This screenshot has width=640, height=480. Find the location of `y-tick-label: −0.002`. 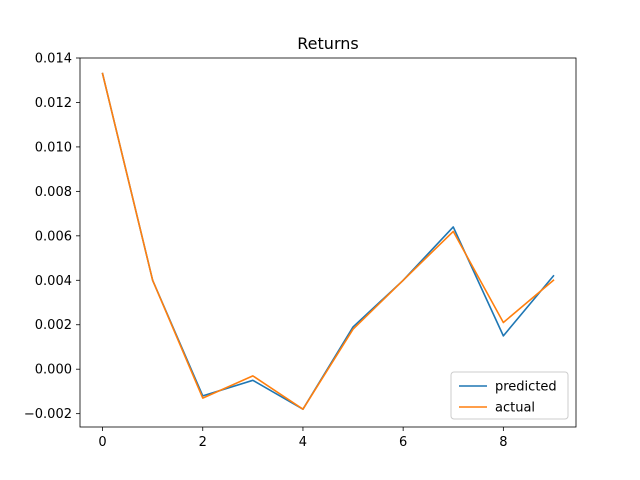

y-tick-label: −0.002 is located at coordinates (48, 414).